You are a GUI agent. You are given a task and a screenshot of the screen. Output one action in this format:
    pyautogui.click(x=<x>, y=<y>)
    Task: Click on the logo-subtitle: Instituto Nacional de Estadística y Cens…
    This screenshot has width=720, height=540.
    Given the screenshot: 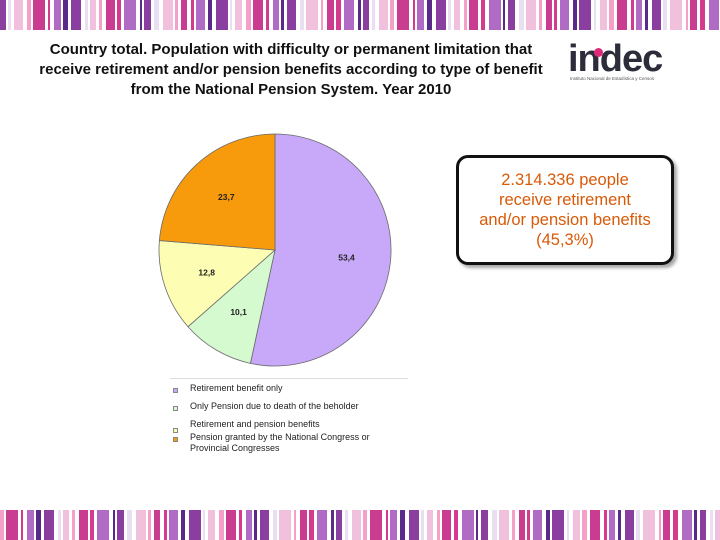 What is the action you would take?
    pyautogui.click(x=612, y=78)
    